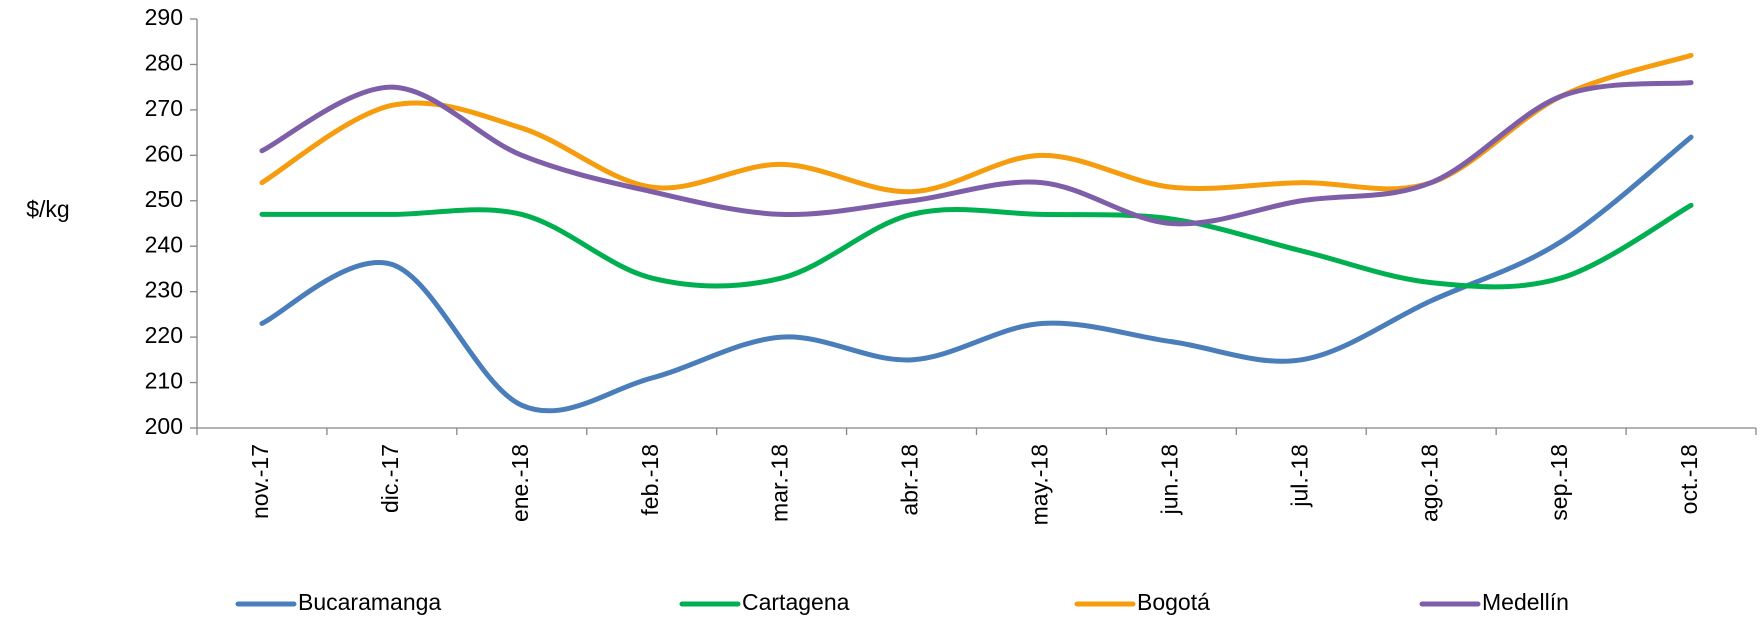 The height and width of the screenshot is (623, 1762). Describe the element at coordinates (164, 335) in the screenshot. I see `y-tick-label: 220` at that location.